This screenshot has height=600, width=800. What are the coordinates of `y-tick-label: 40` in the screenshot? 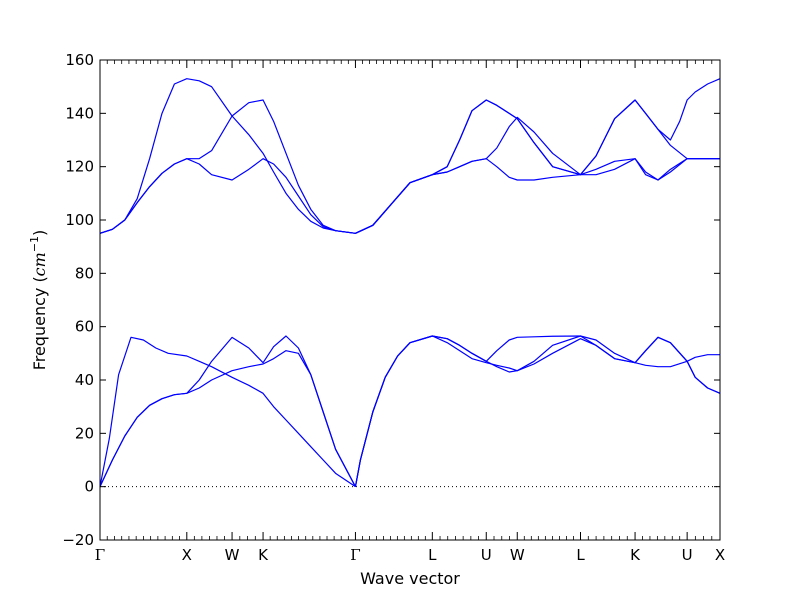 It's located at (84, 380).